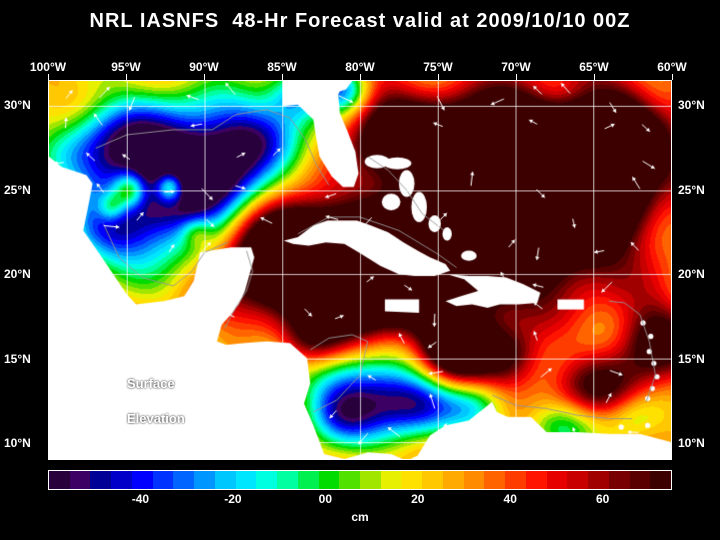 Image resolution: width=720 pixels, height=540 pixels. Describe the element at coordinates (691, 443) in the screenshot. I see `y-axis-label-right: 10°N` at that location.